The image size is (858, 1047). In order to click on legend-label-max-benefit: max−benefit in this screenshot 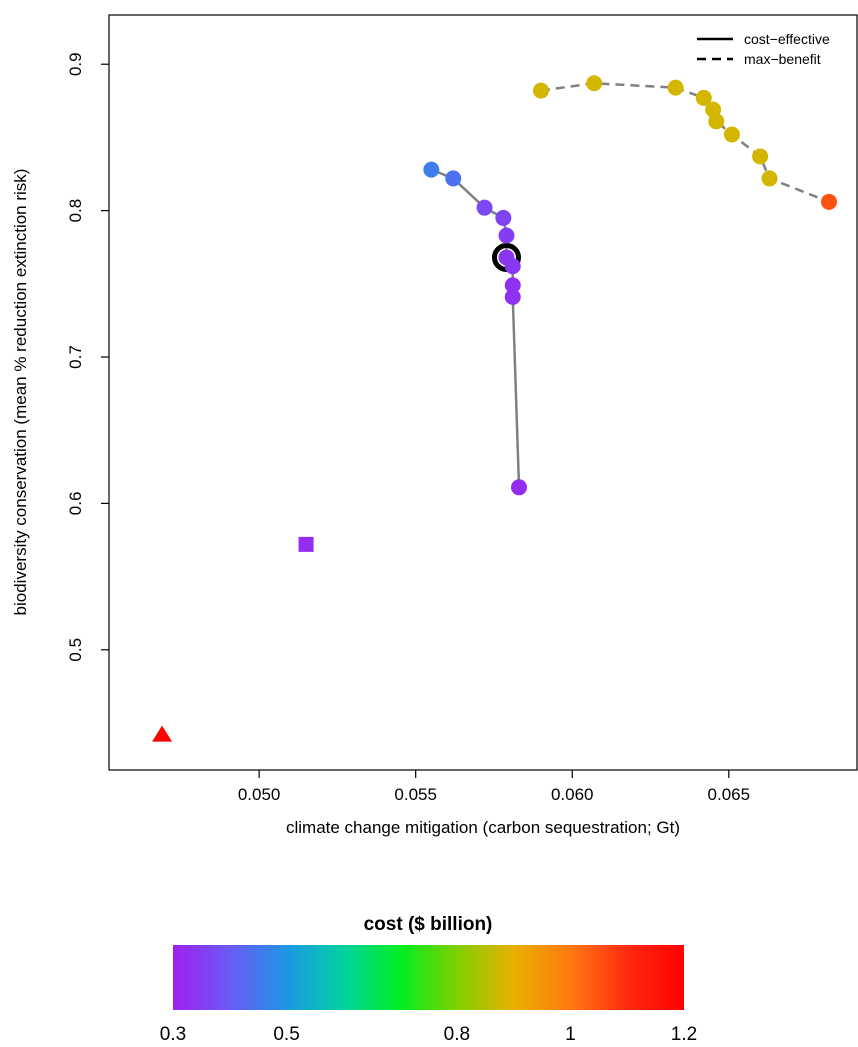, I will do `click(782, 59)`.